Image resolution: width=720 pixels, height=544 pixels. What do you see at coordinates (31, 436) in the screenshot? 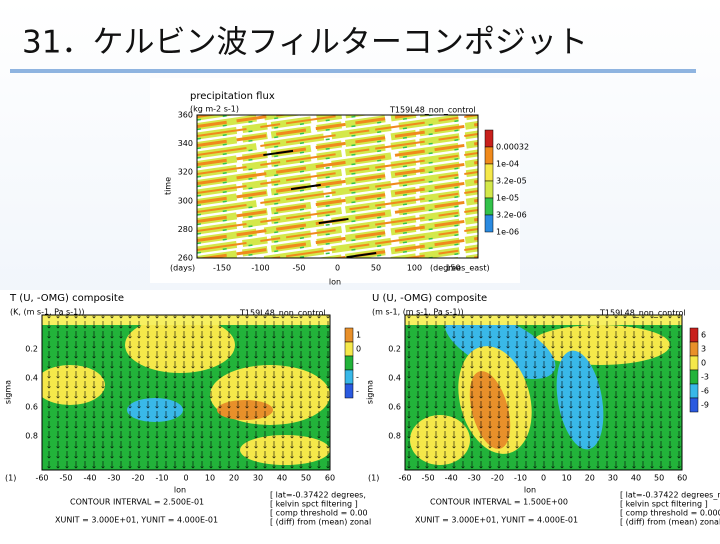
I see `y-tick-label: 0.8` at bounding box center [31, 436].